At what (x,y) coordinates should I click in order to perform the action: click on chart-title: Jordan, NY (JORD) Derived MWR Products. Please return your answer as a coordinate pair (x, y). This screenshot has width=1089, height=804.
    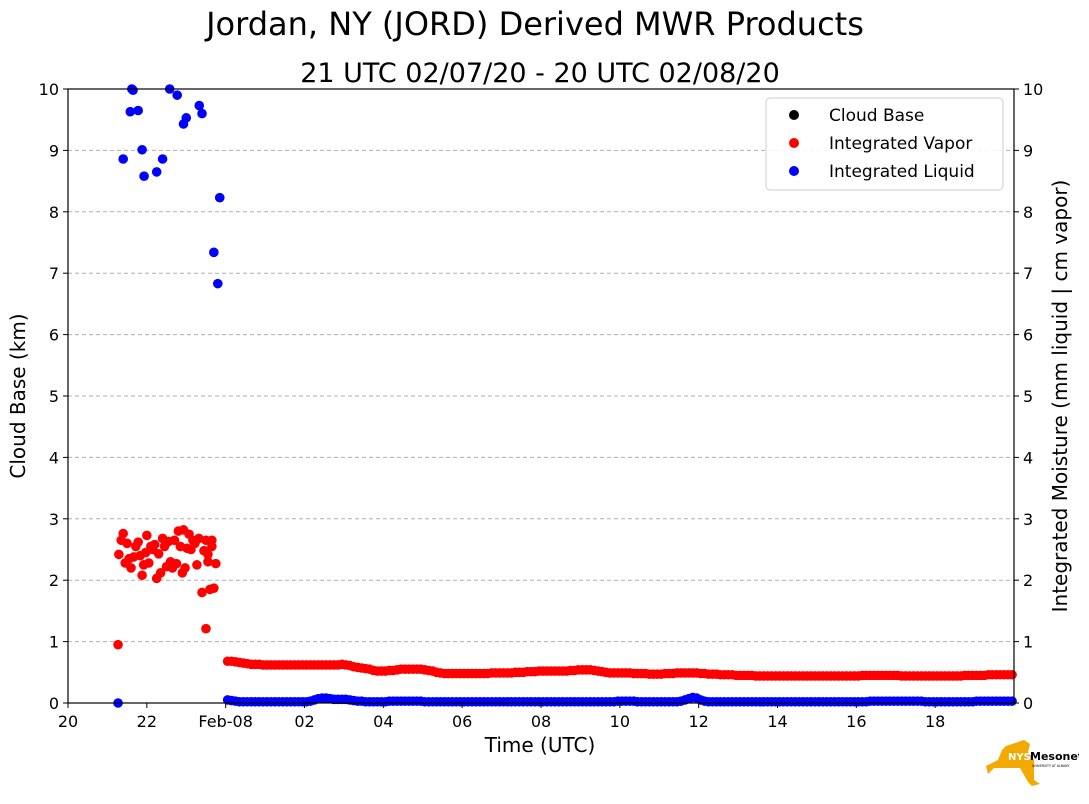
    Looking at the image, I should click on (534, 24).